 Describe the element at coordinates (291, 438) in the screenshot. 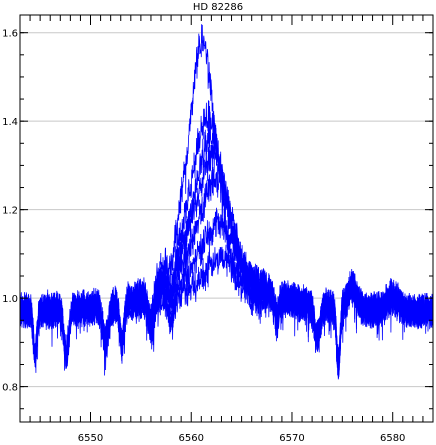

I see `x-tick-label: 6570` at that location.